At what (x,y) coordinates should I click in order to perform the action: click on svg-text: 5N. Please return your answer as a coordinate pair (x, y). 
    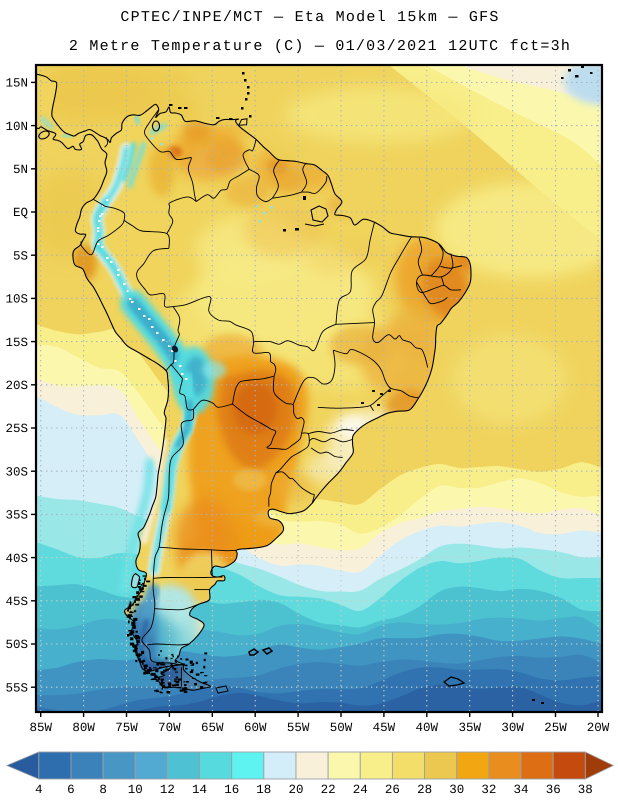
    Looking at the image, I should click on (20, 170).